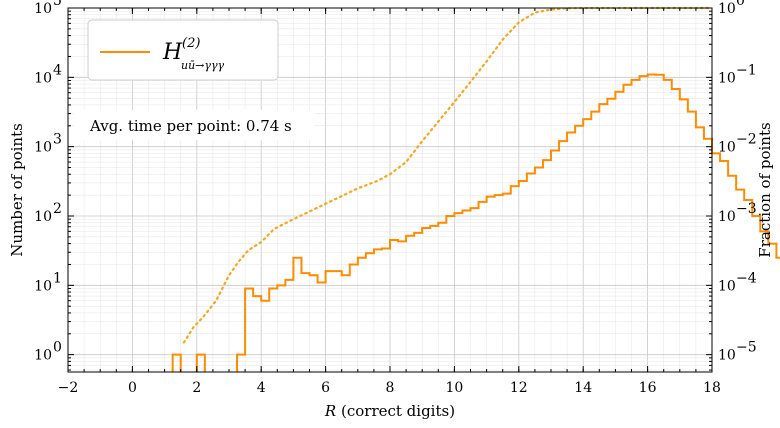 This screenshot has width=780, height=428. I want to click on y-right-tick-exponent: −5, so click(746, 348).